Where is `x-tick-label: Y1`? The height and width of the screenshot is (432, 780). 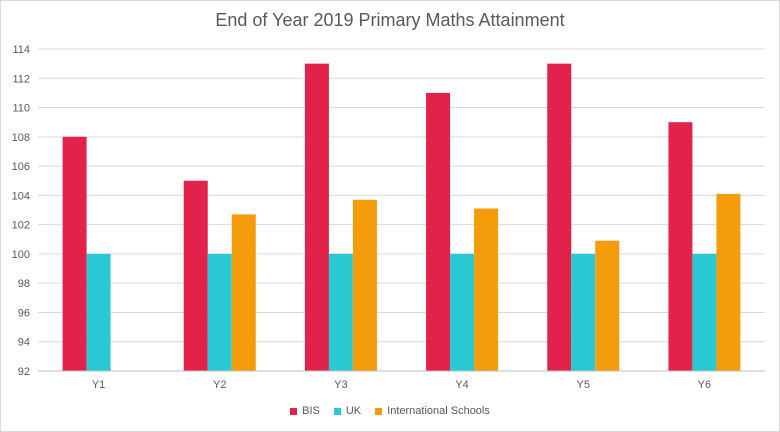
x-tick-label: Y1 is located at coordinates (98, 385).